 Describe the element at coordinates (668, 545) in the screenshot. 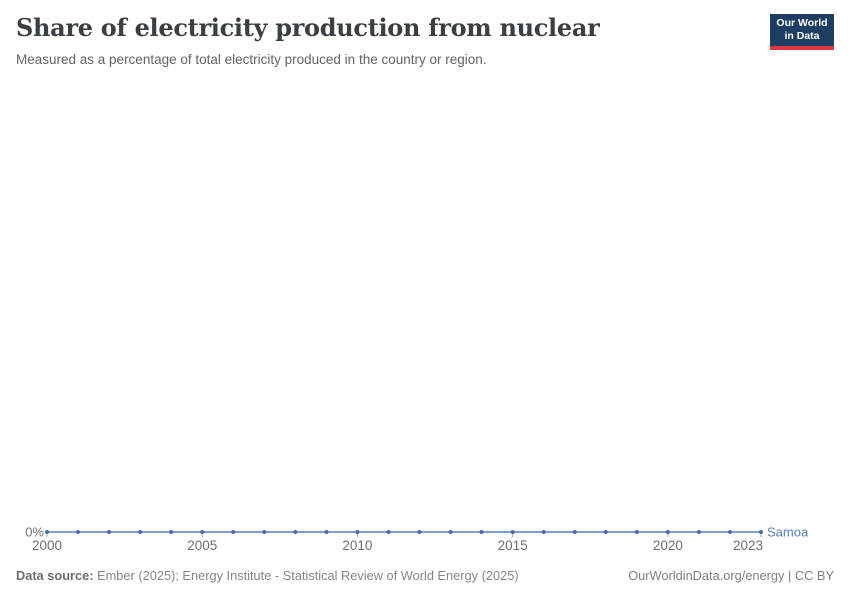

I see `x-tick-label: 2020` at that location.